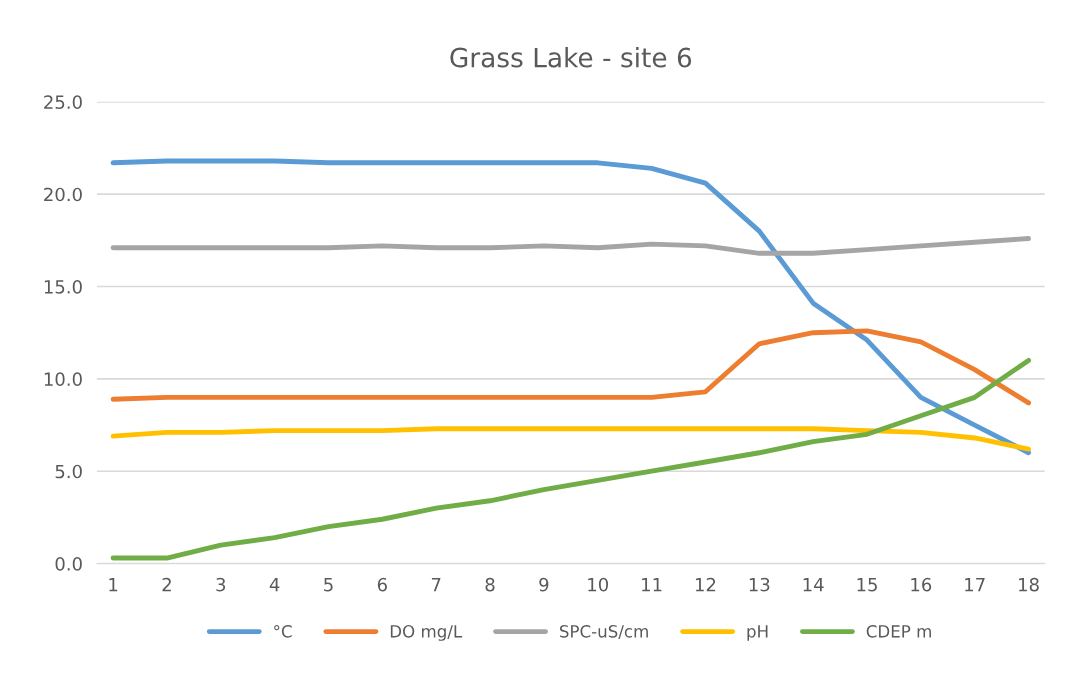 The image size is (1077, 679). I want to click on x-tick-label: 1, so click(113, 585).